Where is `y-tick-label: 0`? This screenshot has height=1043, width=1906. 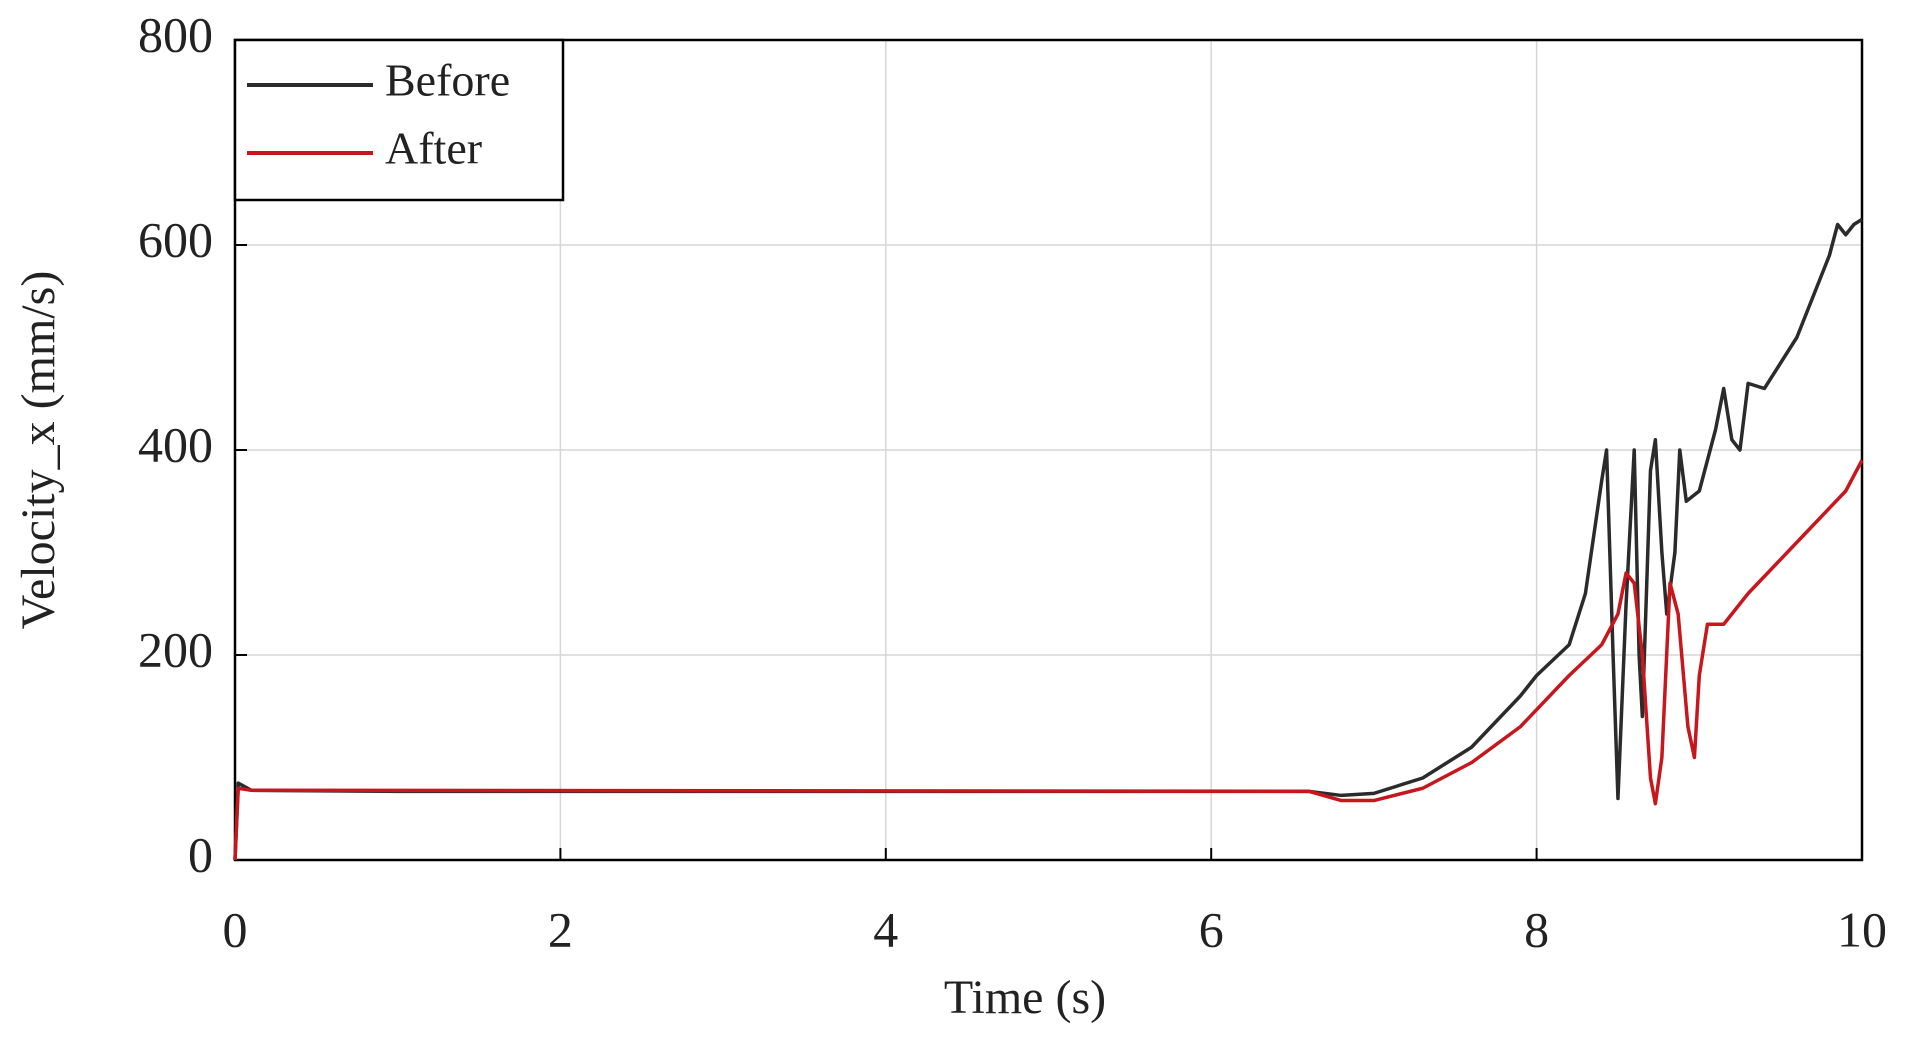 y-tick-label: 0 is located at coordinates (200, 854).